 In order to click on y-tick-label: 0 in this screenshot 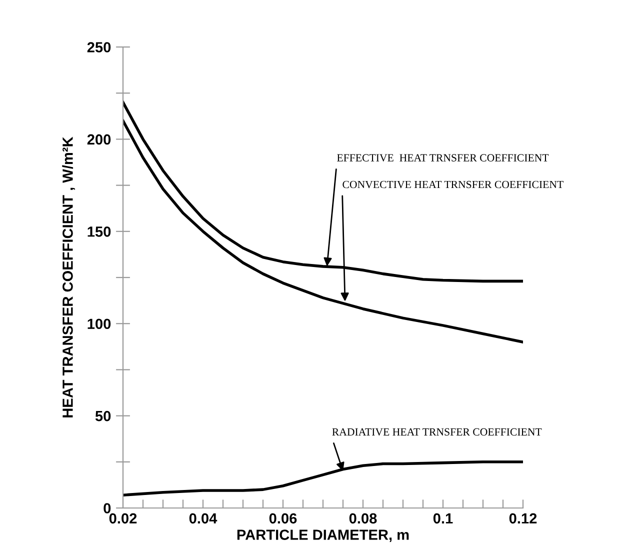, I will do `click(107, 508)`.